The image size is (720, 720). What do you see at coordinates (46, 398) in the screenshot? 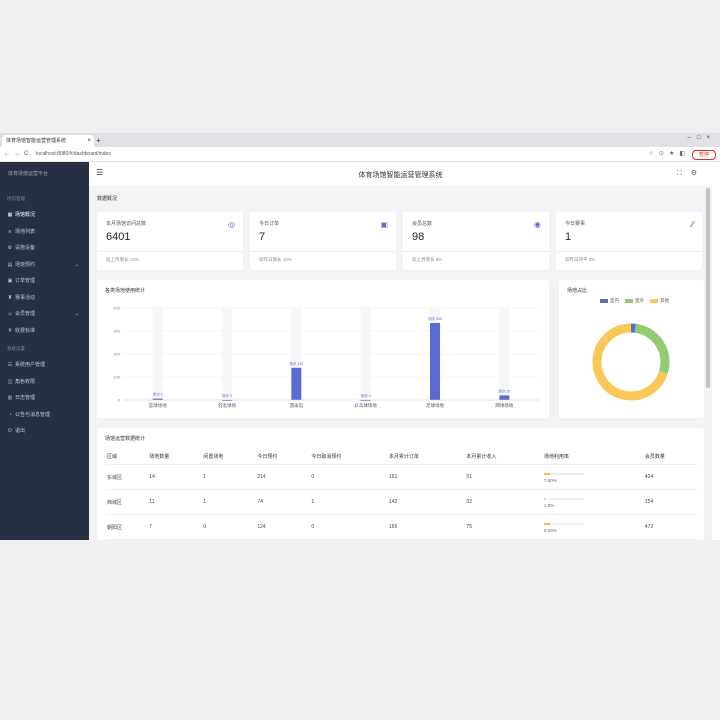
I see `sidebar-item: ▥ 日志管理` at bounding box center [46, 398].